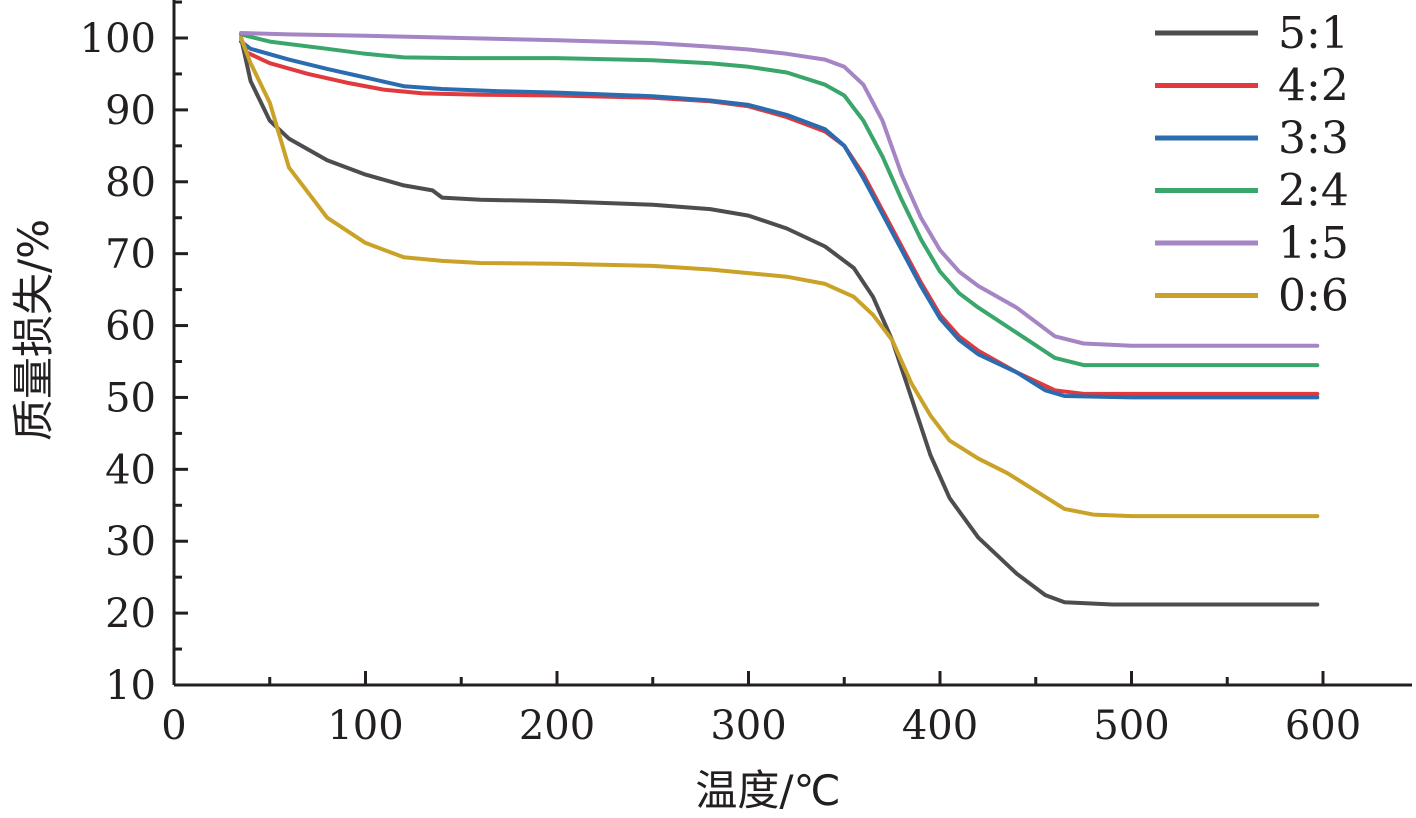 The height and width of the screenshot is (818, 1416). Describe the element at coordinates (1313, 33) in the screenshot. I see `legend-label: 5:1` at that location.